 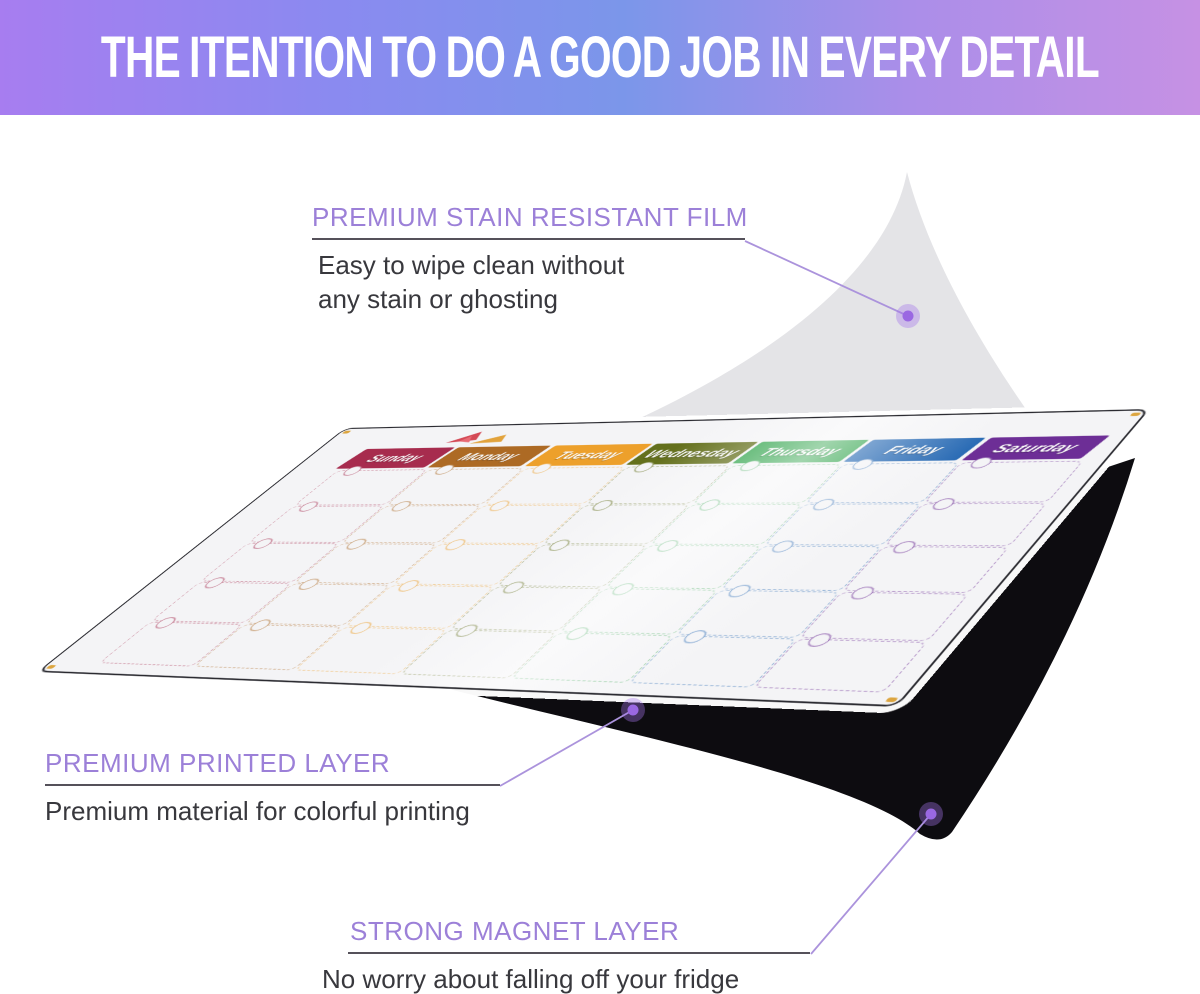 I want to click on callout-dot-film, so click(x=908, y=316).